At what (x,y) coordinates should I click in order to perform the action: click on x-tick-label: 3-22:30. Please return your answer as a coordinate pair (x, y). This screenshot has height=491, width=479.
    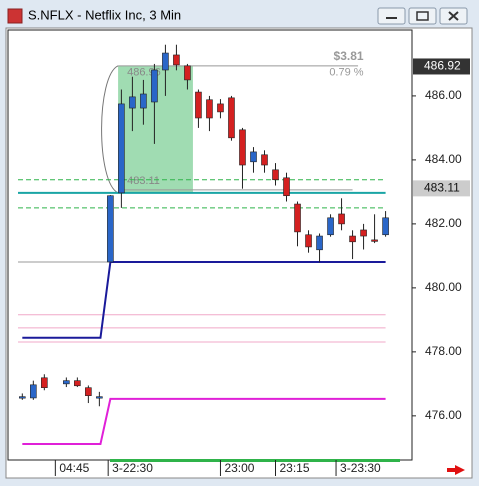
    Looking at the image, I should click on (132, 468).